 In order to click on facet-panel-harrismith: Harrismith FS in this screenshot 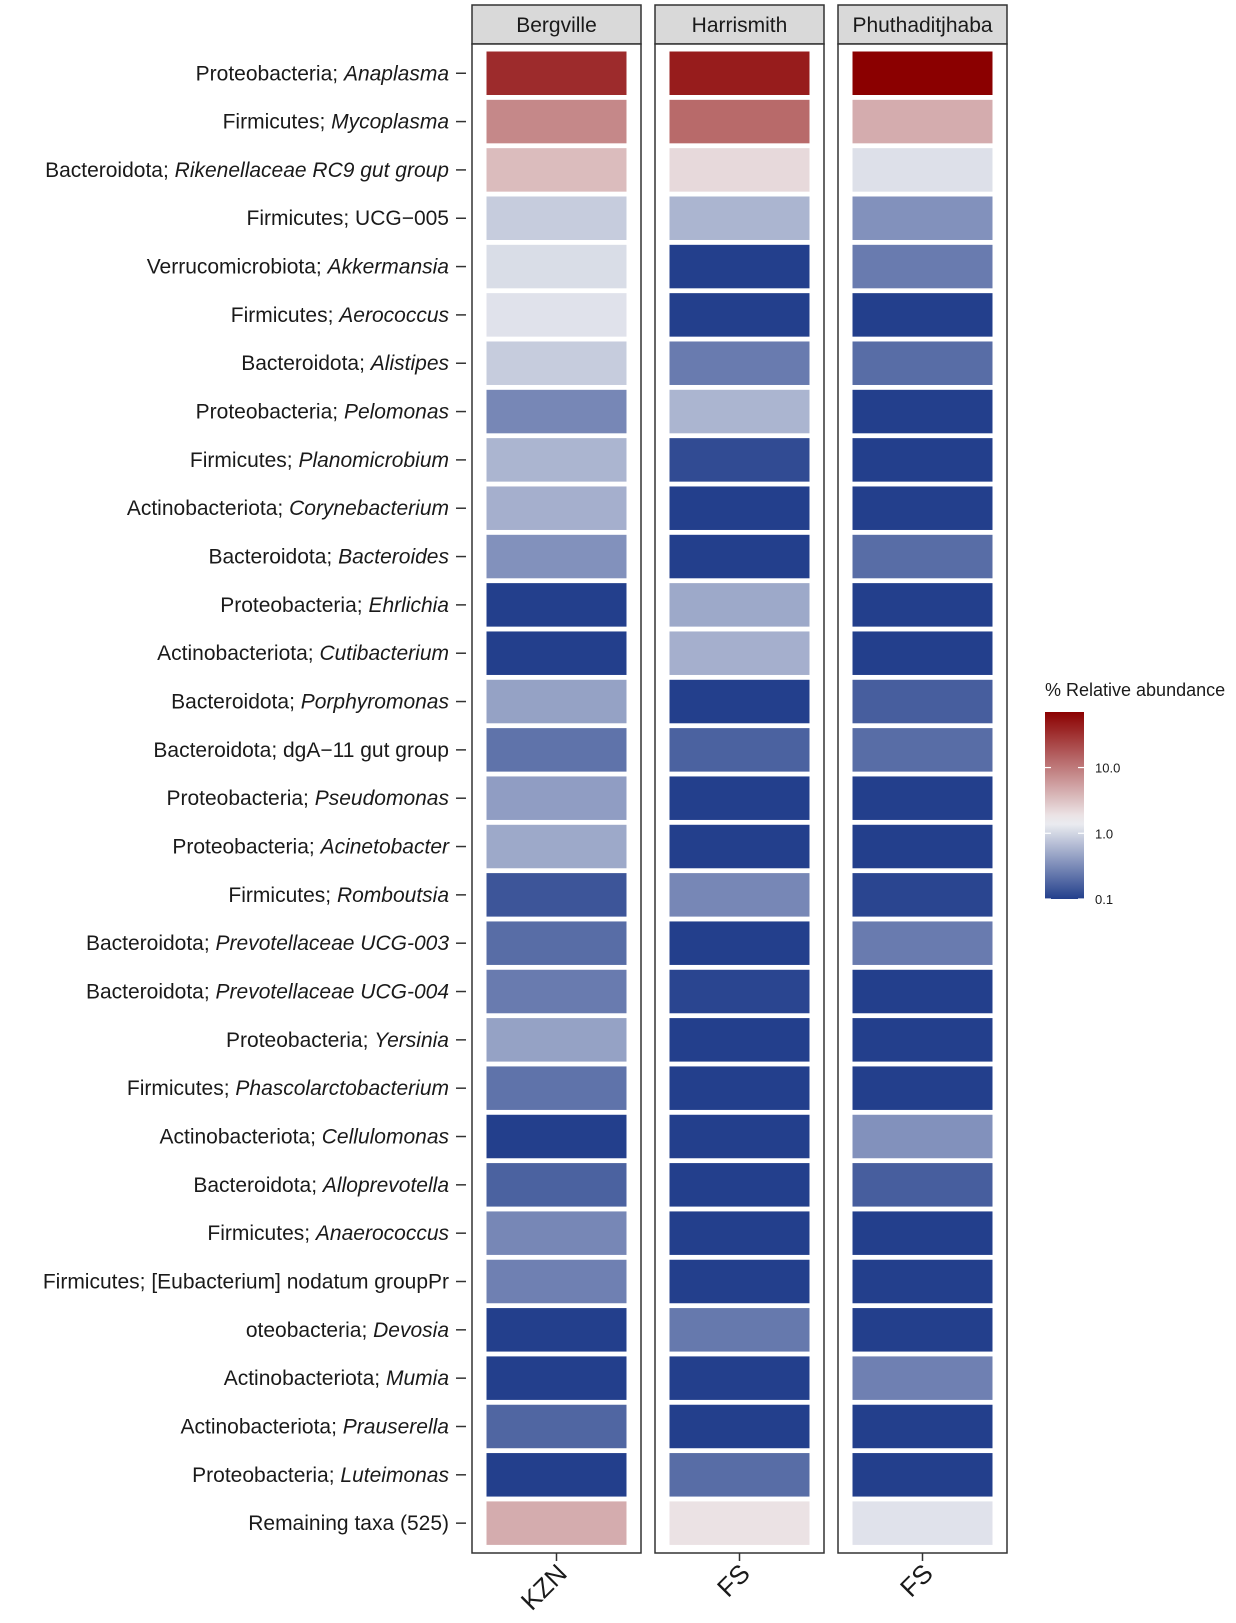, I will do `click(739, 803)`.